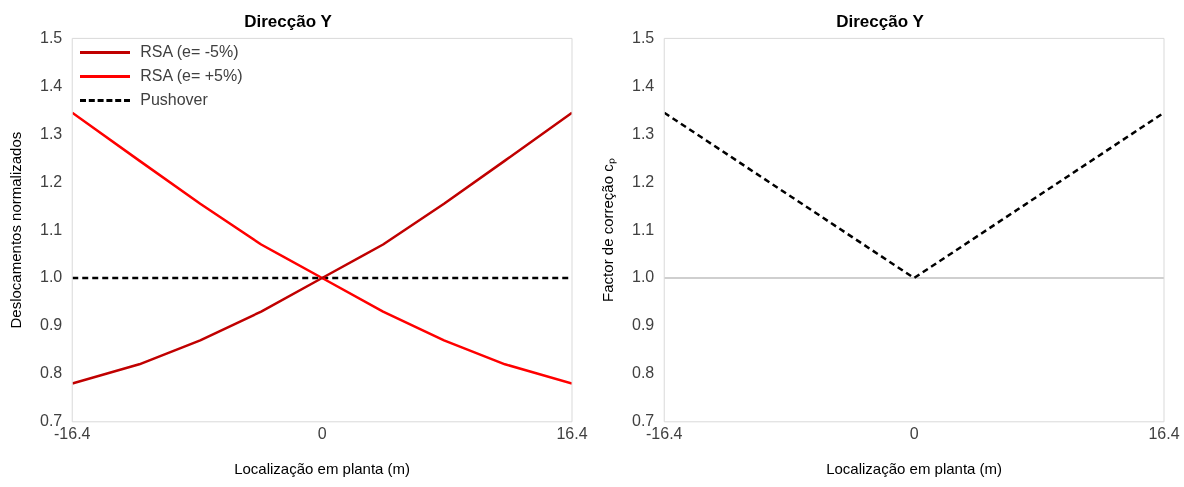 This screenshot has height=487, width=1184. I want to click on y-axis-title: Deslocamentos normalizados, so click(16, 230).